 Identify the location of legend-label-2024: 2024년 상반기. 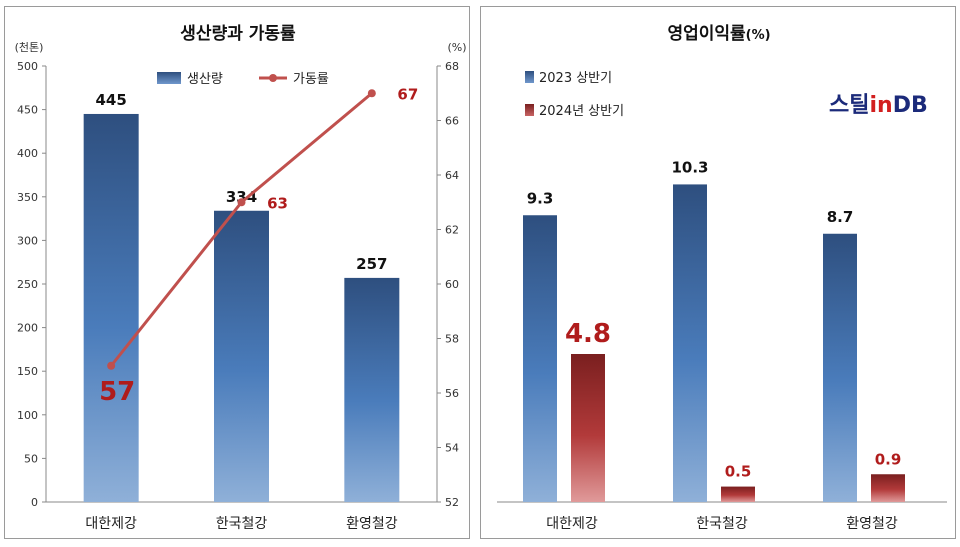
(581, 111).